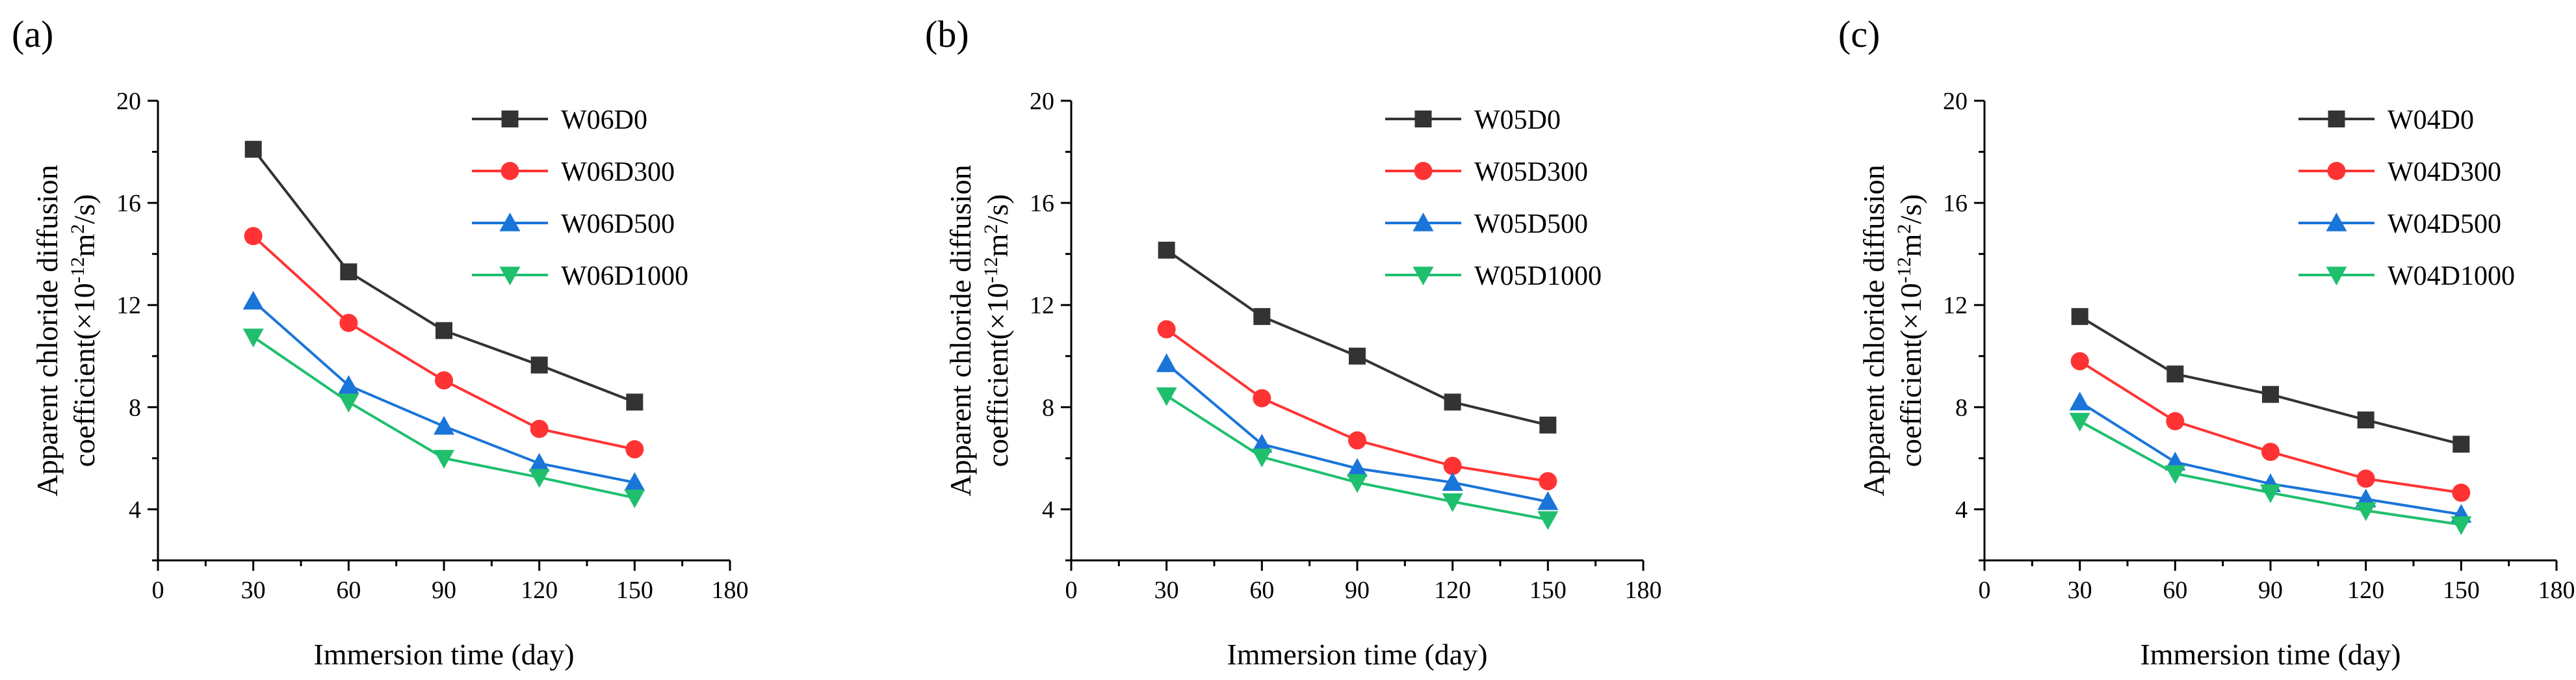 The image size is (2576, 680). I want to click on series-W05D300, so click(1357, 405).